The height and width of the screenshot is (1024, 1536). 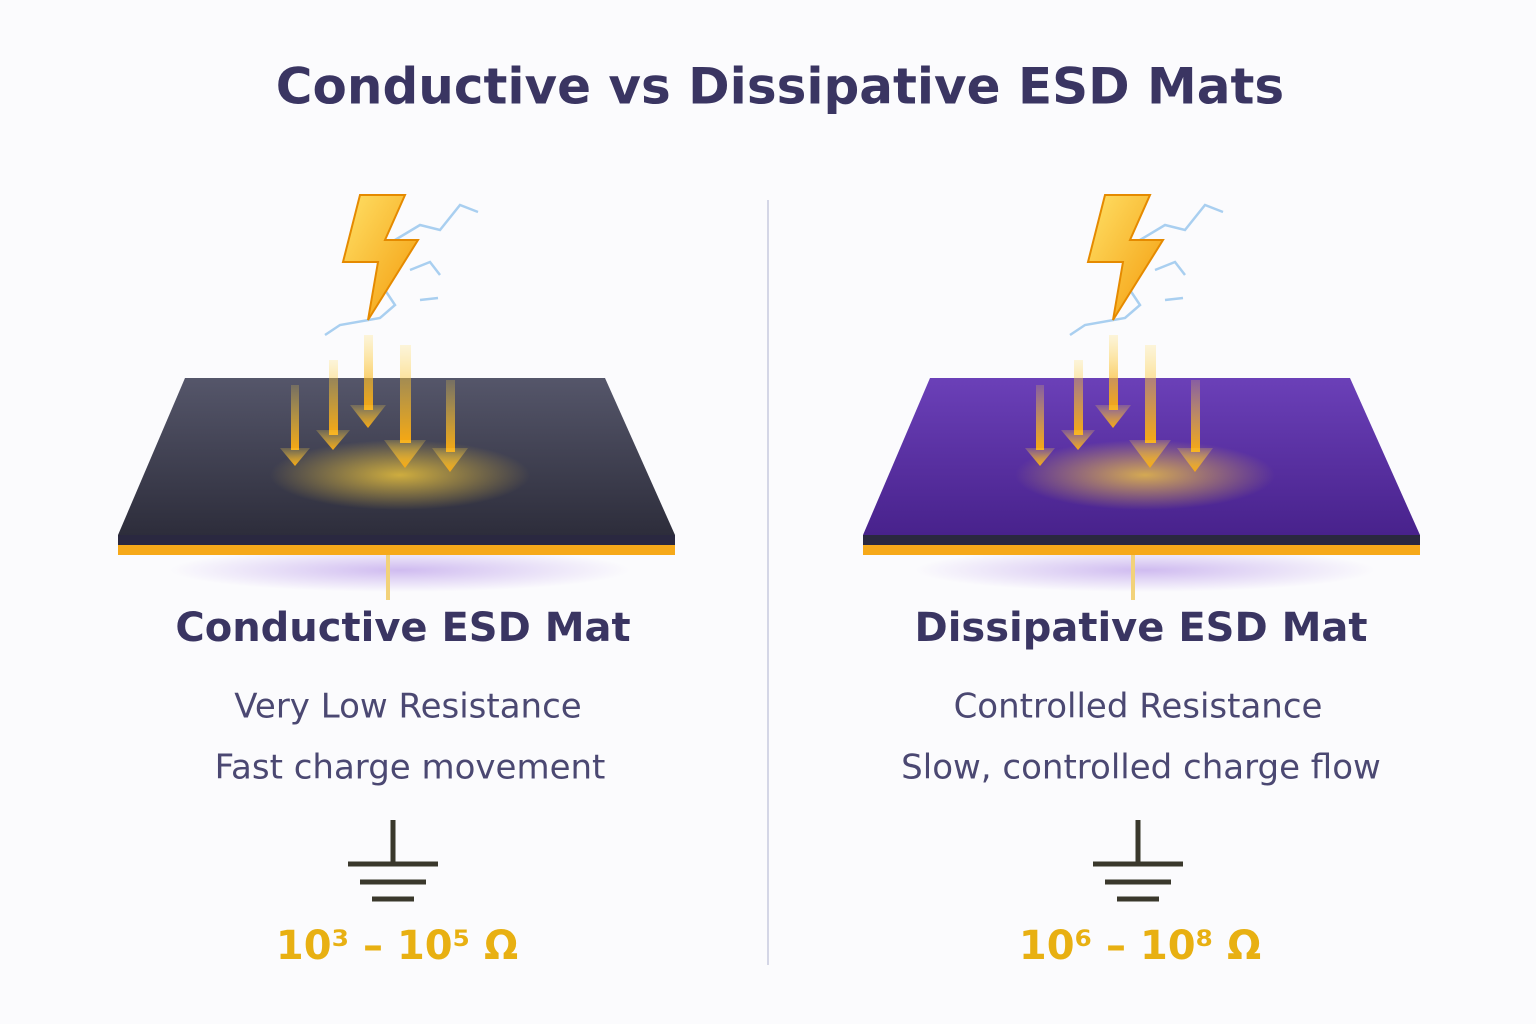 What do you see at coordinates (407, 707) in the screenshot?
I see `panel-line: Very Low Resistance` at bounding box center [407, 707].